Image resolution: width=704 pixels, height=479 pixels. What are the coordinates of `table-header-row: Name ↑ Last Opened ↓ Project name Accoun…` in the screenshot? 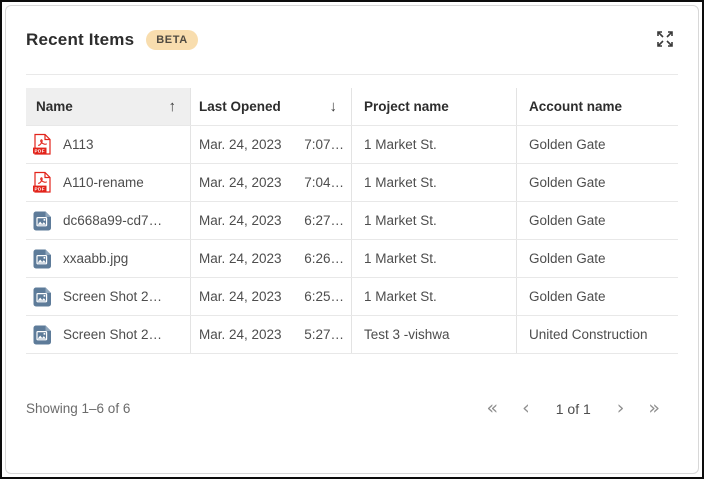 It's located at (352, 107).